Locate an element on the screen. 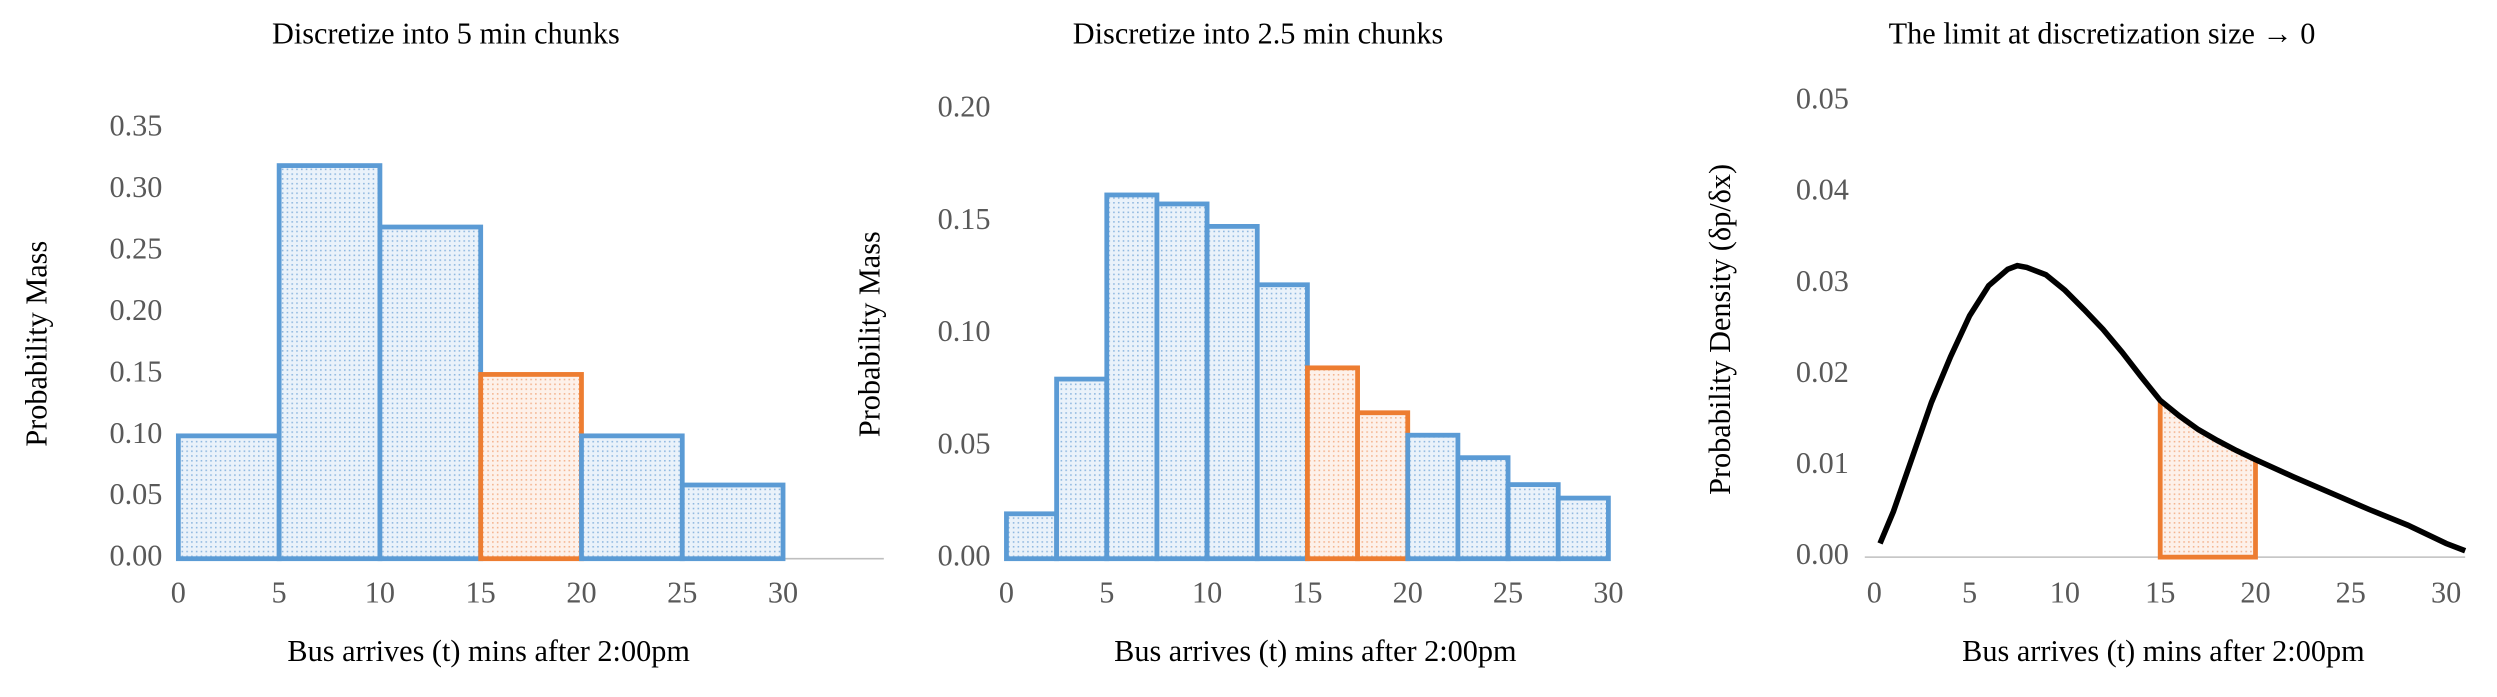 This screenshot has width=2497, height=697. y-tick-label: 0.25 is located at coordinates (135, 249).